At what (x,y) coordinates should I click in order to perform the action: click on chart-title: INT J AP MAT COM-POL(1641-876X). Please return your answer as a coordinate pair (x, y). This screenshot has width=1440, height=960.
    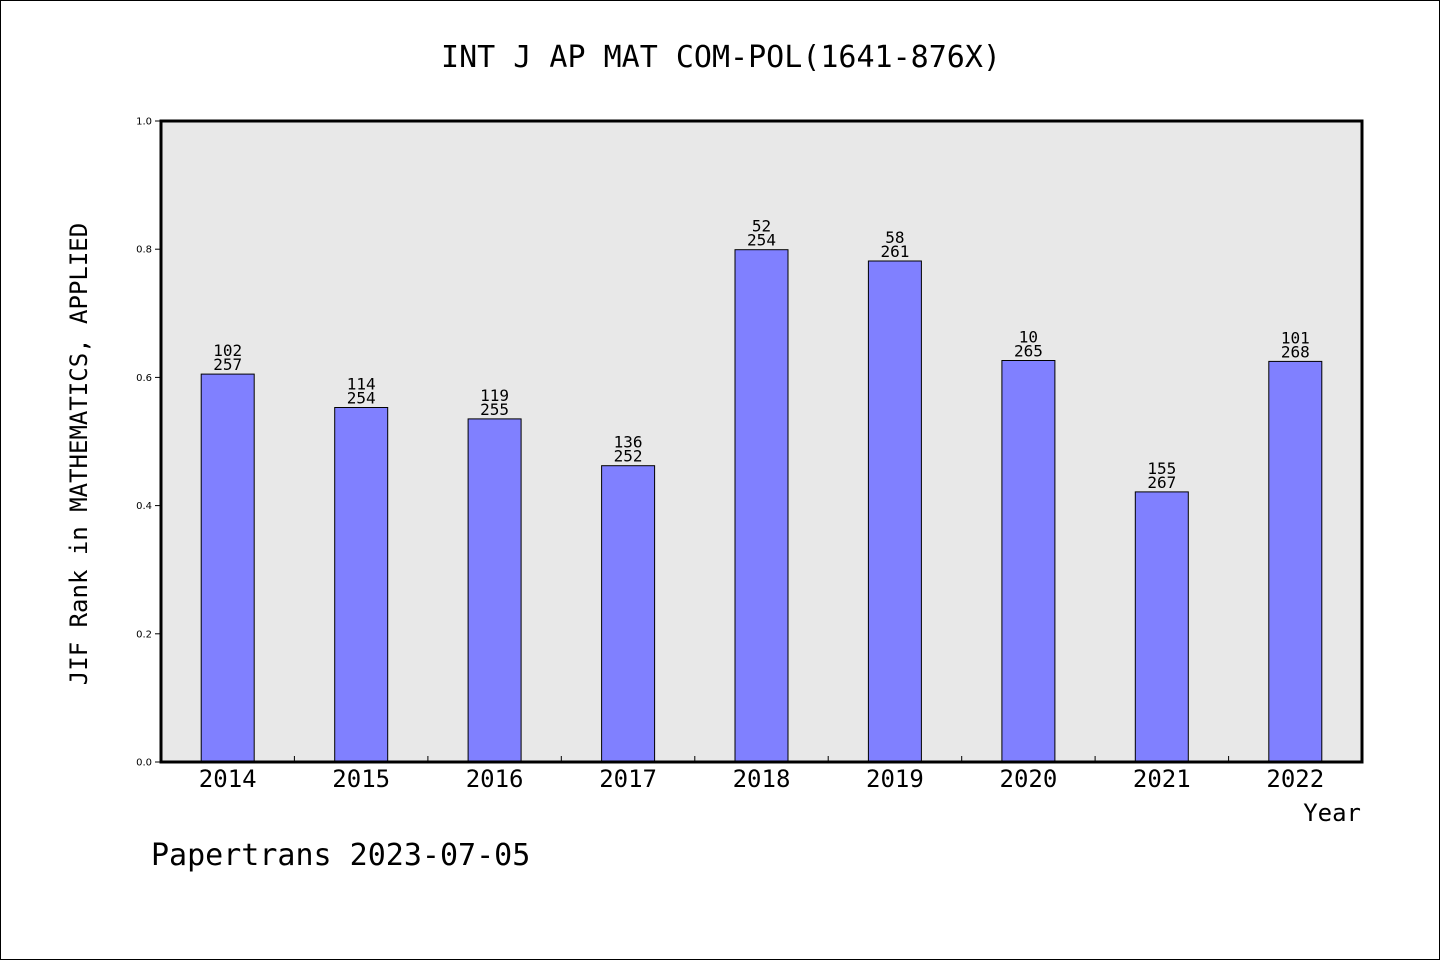
    Looking at the image, I should click on (721, 57).